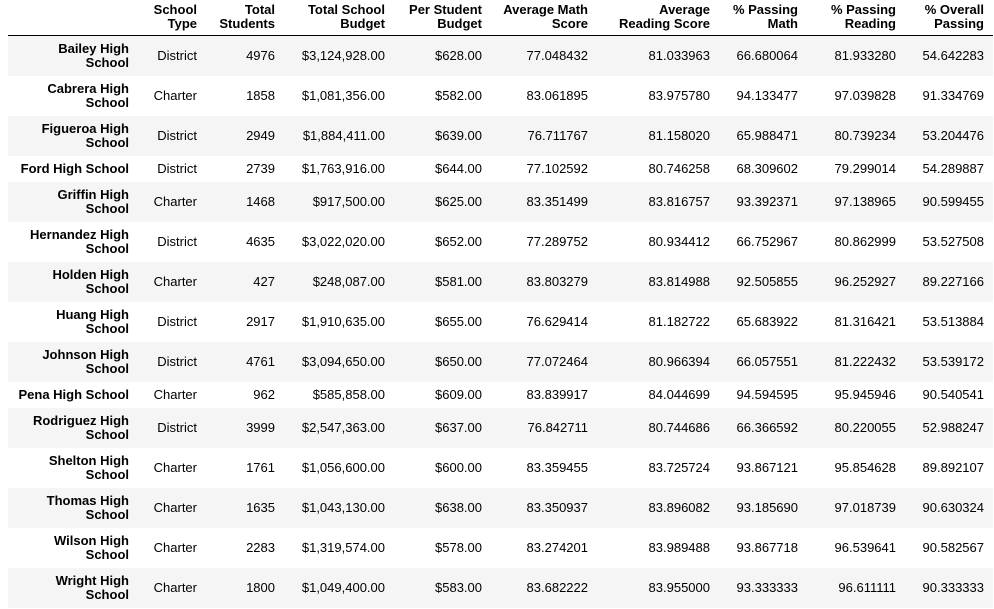  Describe the element at coordinates (458, 361) in the screenshot. I see `cell-per-student-budget: $650.00` at that location.